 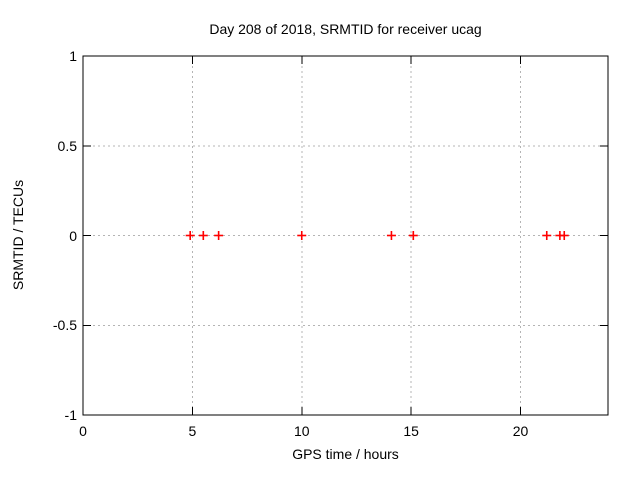 I want to click on x-tick-label: 20, so click(x=520, y=431).